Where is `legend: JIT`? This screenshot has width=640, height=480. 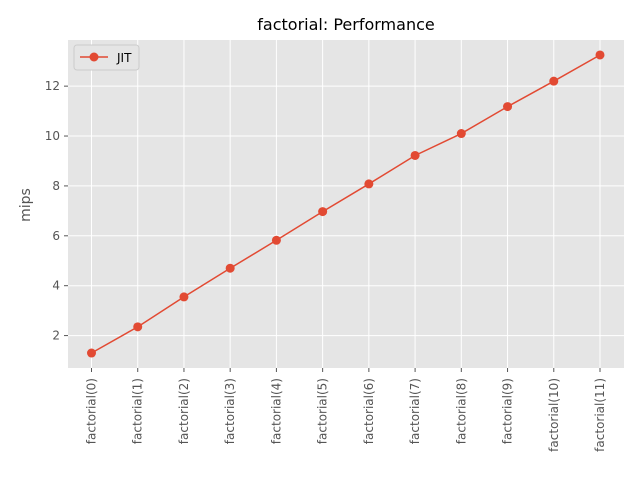 legend: JIT is located at coordinates (106, 57).